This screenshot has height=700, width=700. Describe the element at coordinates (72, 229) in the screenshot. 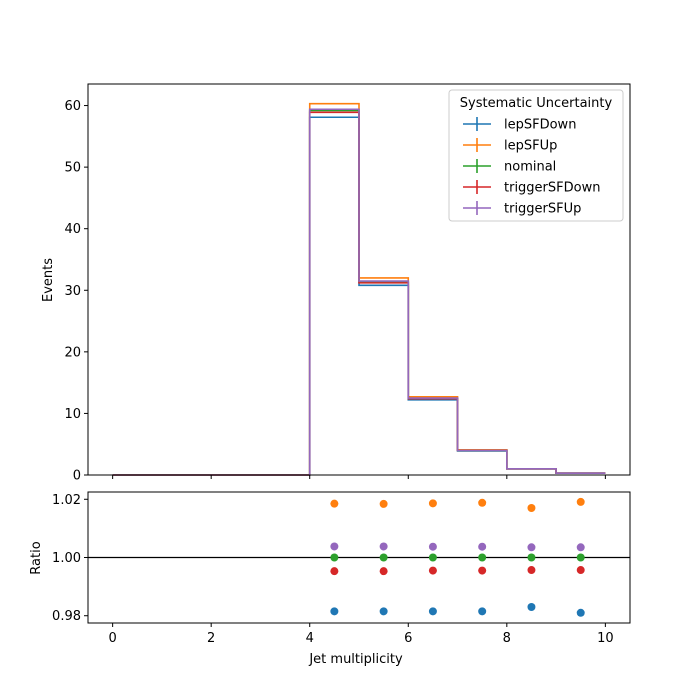

I see `main-y-tick-label: 40` at that location.